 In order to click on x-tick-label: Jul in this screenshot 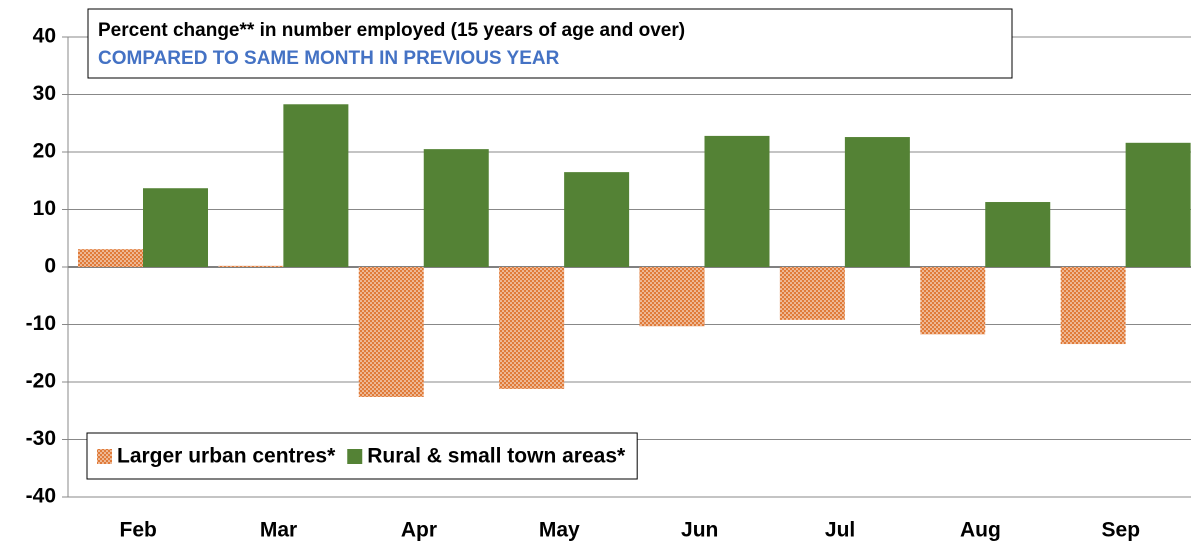, I will do `click(840, 530)`.